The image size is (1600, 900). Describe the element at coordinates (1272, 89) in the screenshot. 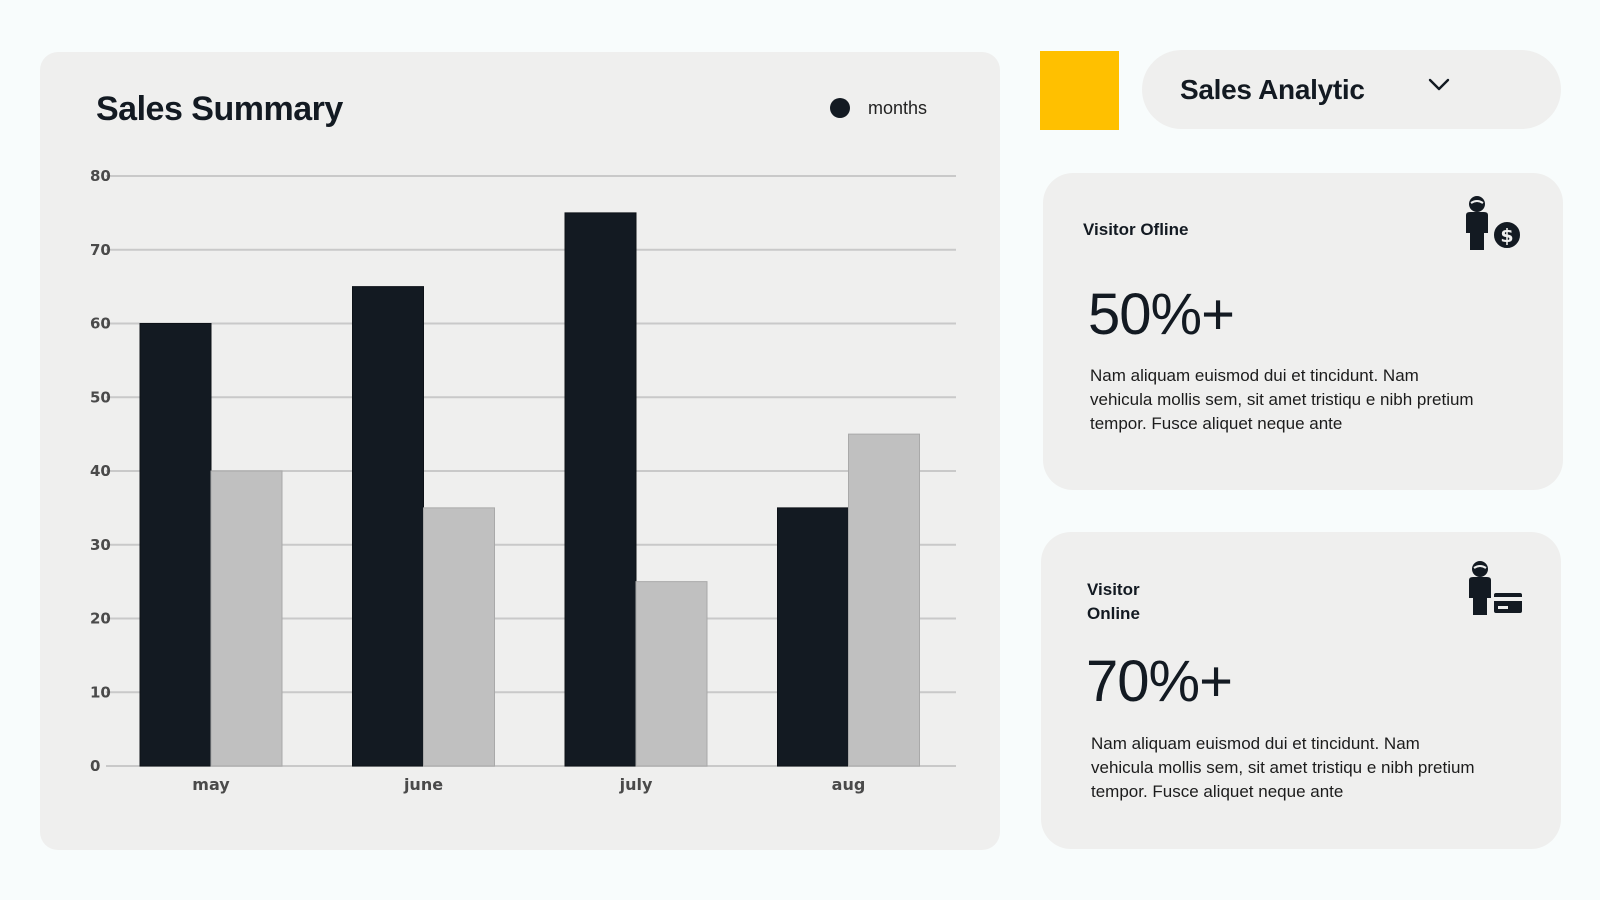

I see `dropdown-label: Sales Analytic` at that location.